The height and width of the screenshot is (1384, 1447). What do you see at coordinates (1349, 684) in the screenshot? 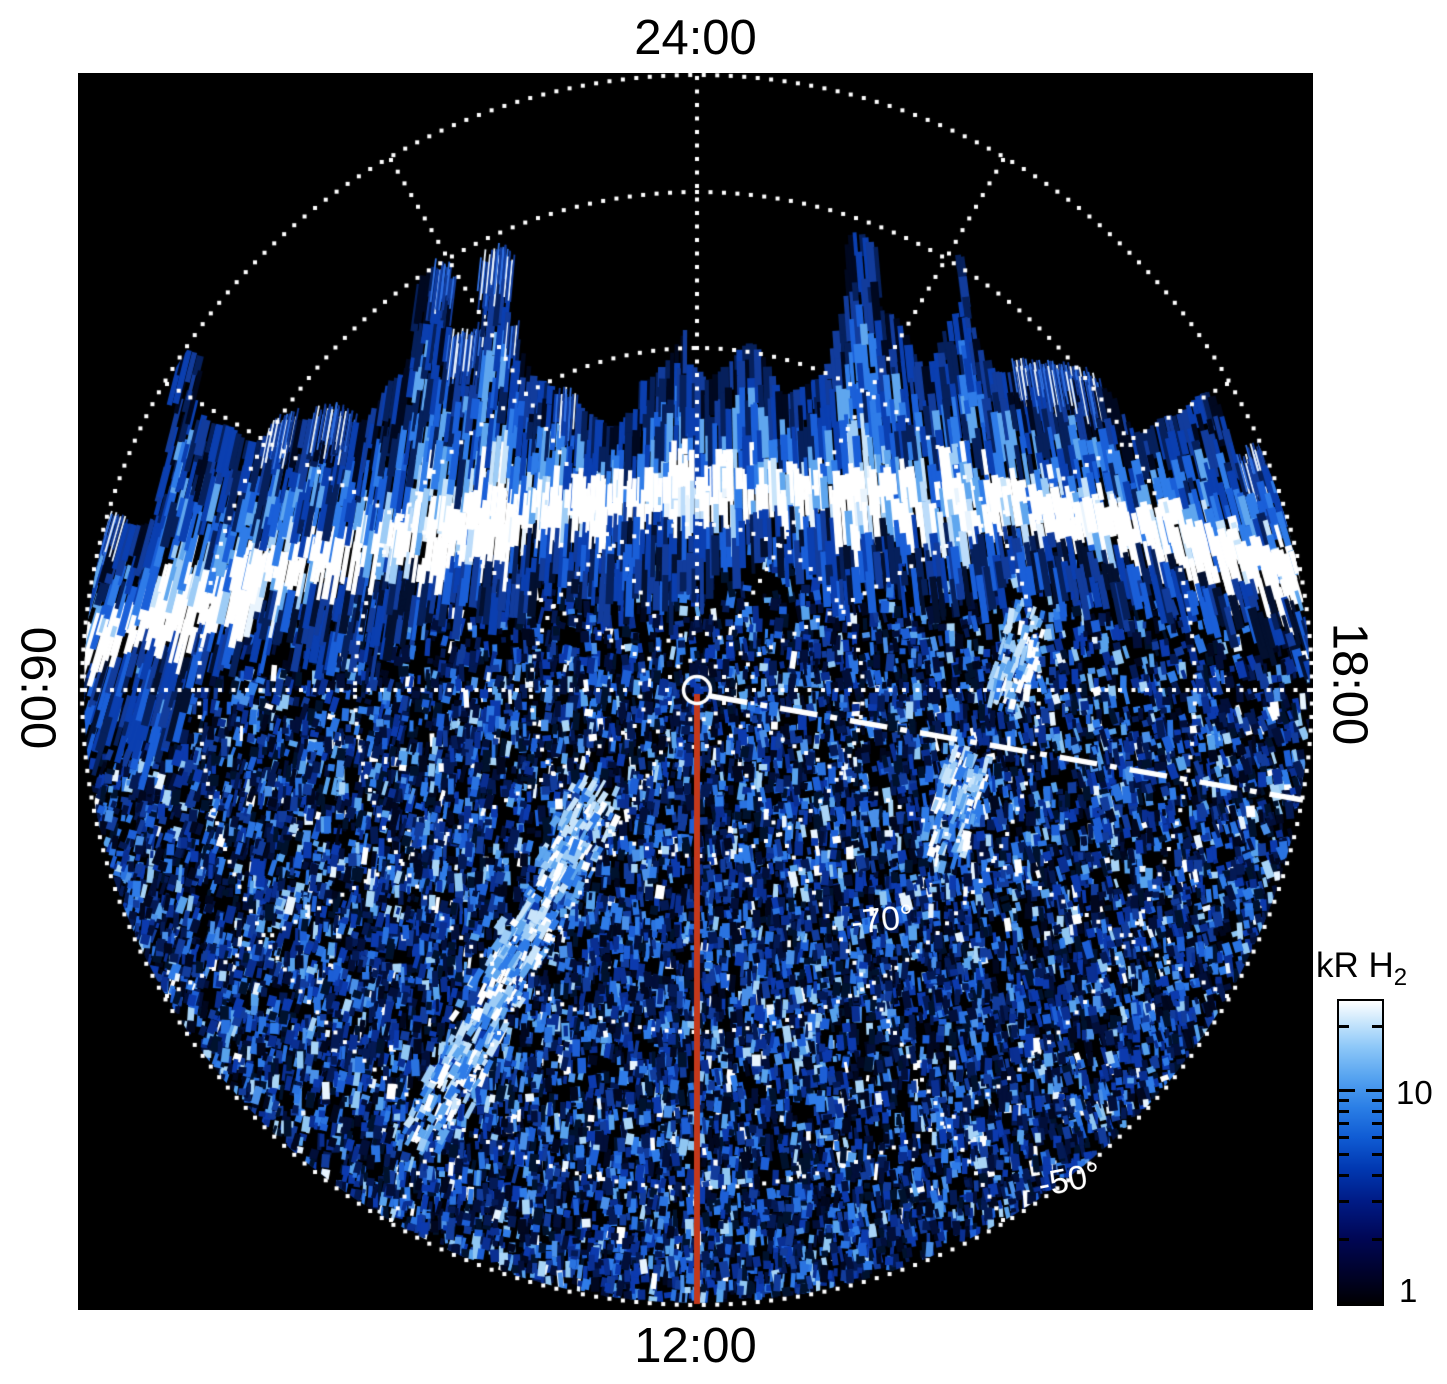
I see `local-time-label-1800: 18:00` at bounding box center [1349, 684].